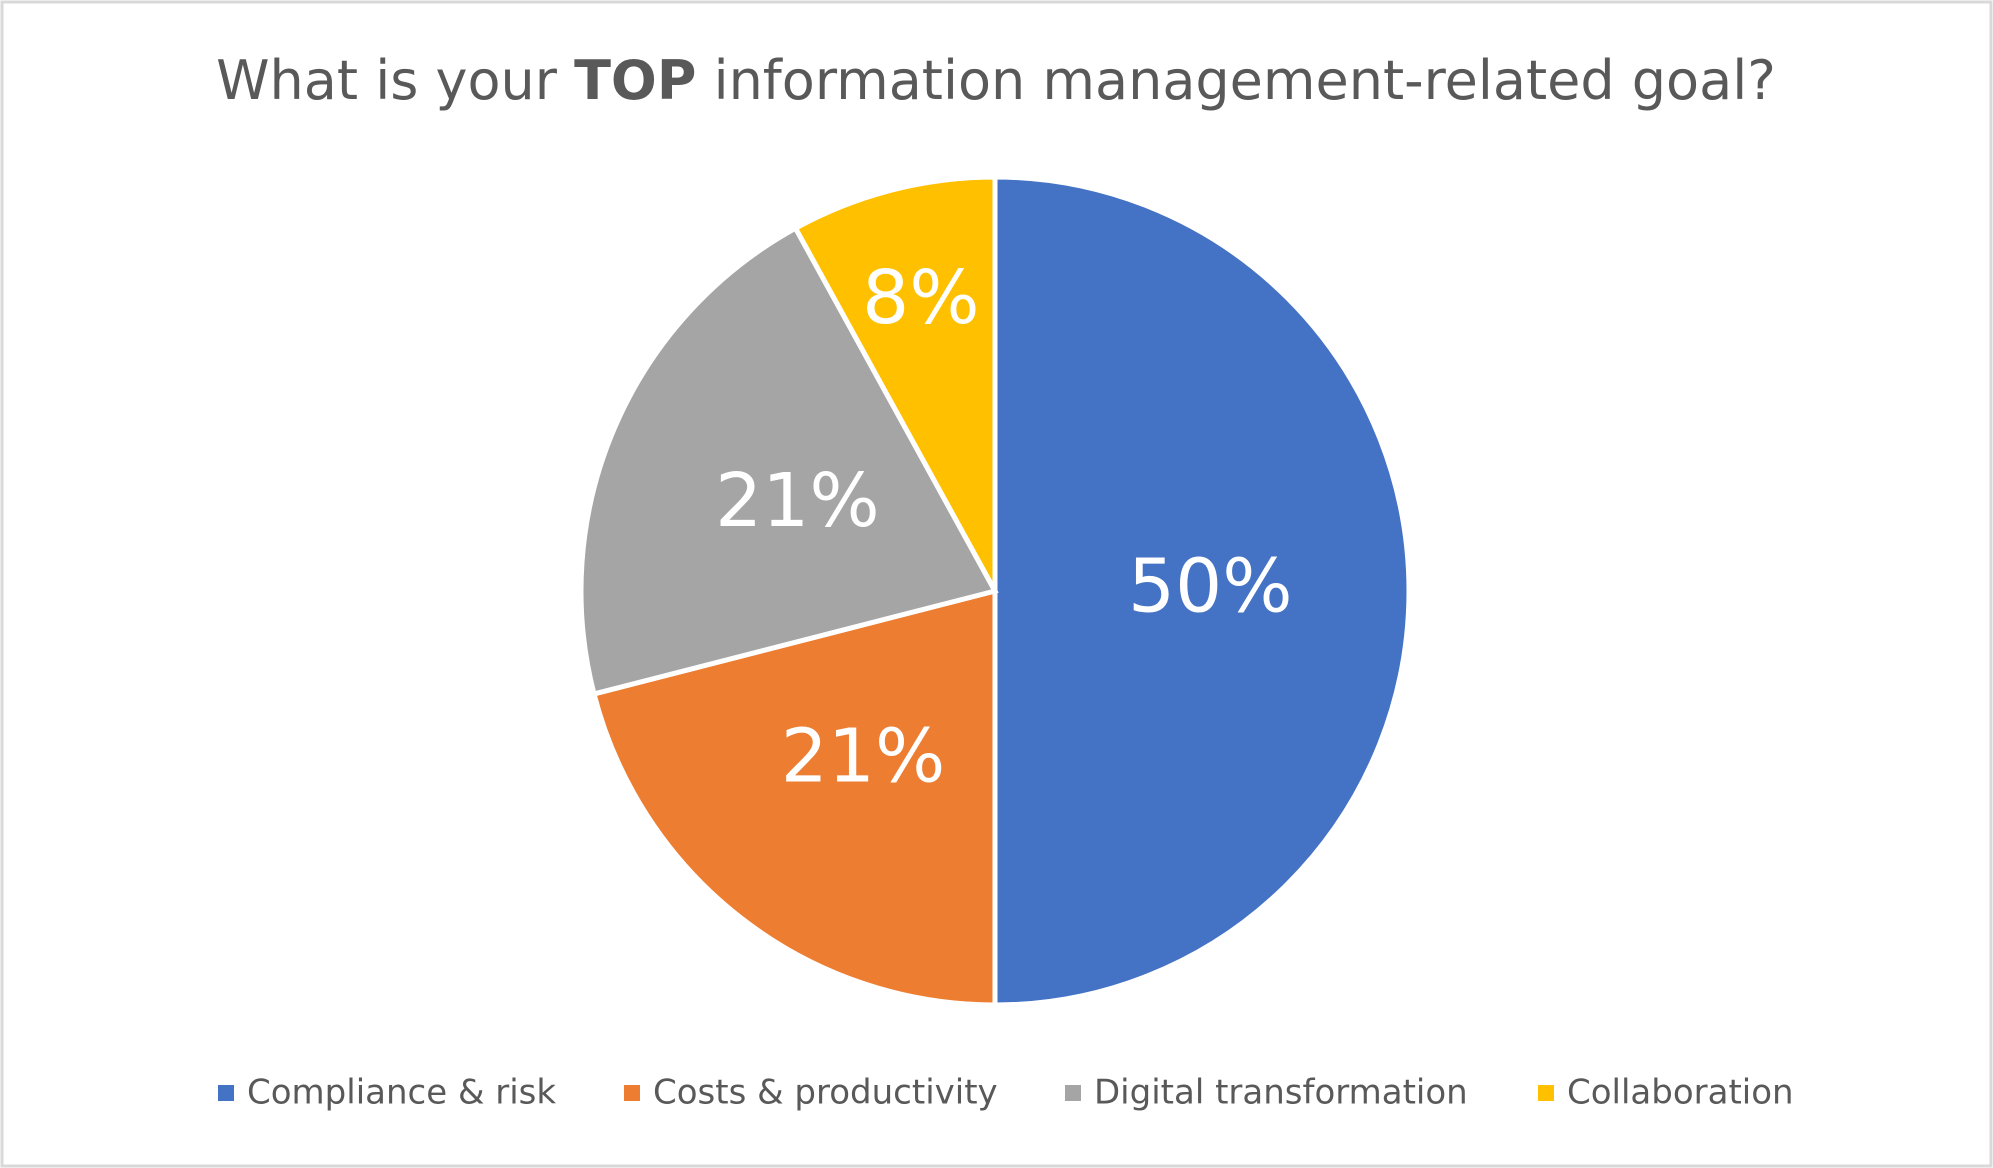 The image size is (1993, 1168). What do you see at coordinates (1680, 1093) in the screenshot?
I see `legend-label: Collaboration` at bounding box center [1680, 1093].